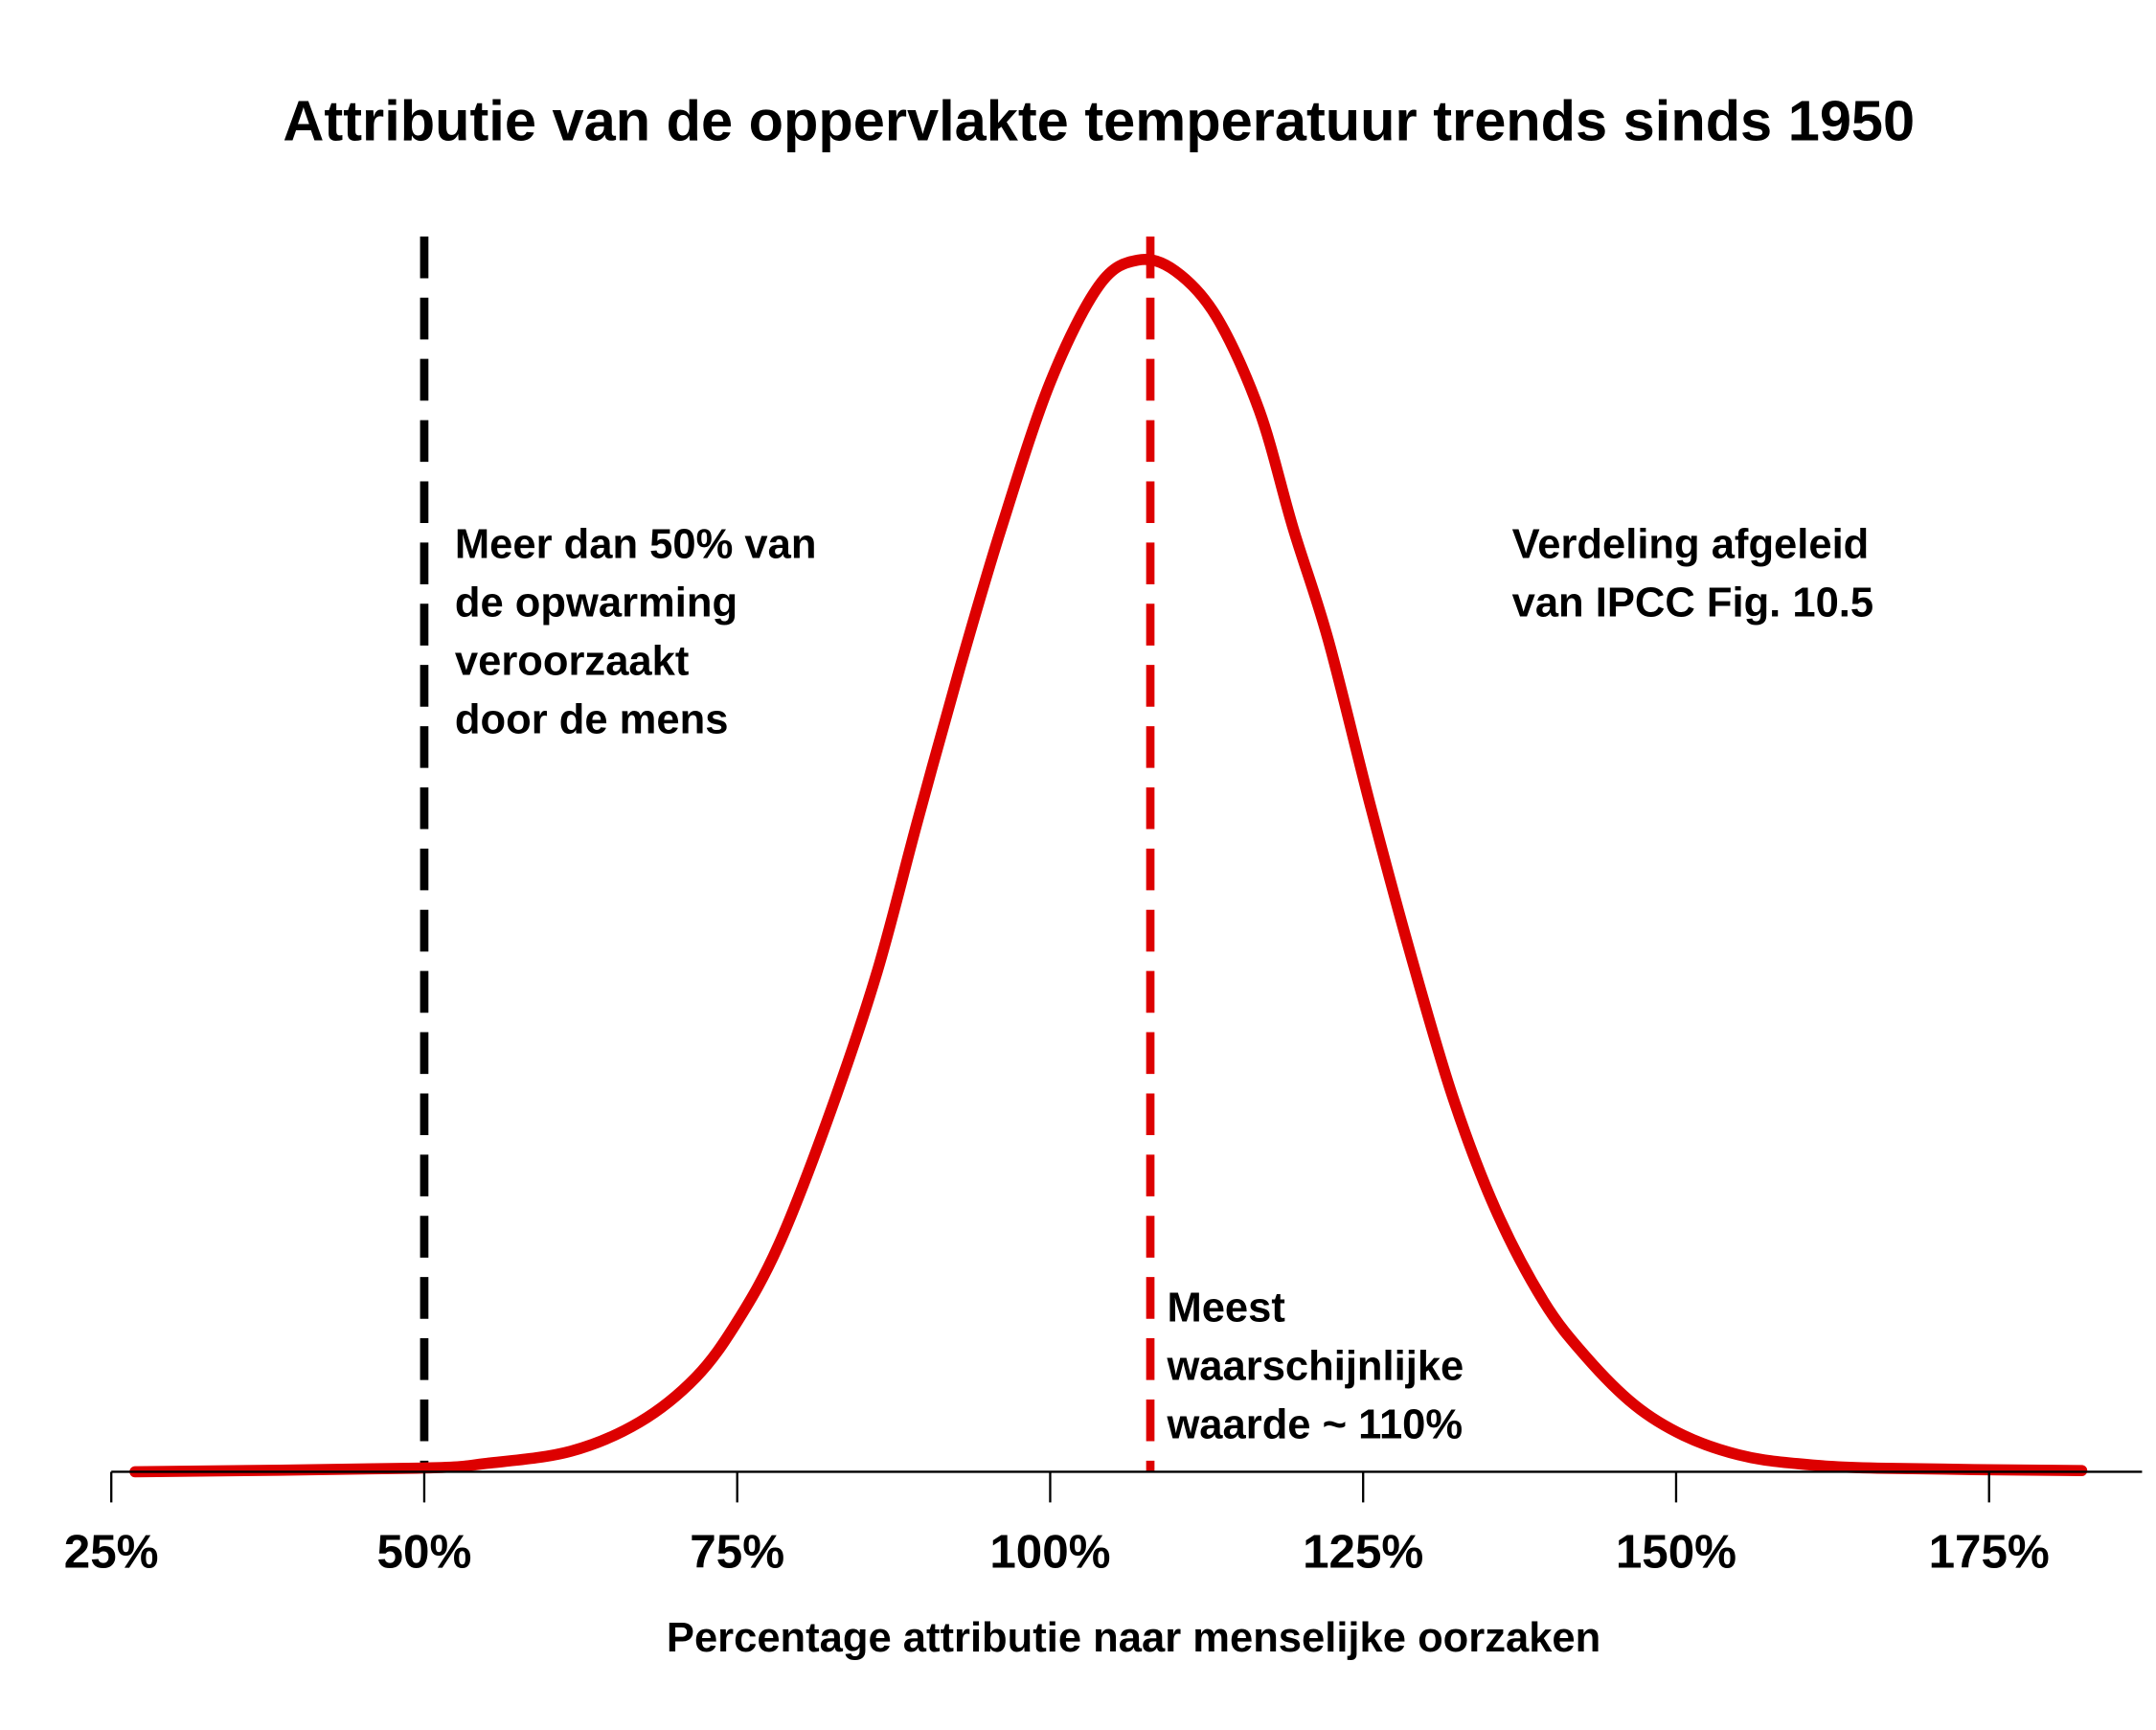 The image size is (2156, 1730). Describe the element at coordinates (1049, 1553) in the screenshot. I see `x-tick-label: 100%` at that location.